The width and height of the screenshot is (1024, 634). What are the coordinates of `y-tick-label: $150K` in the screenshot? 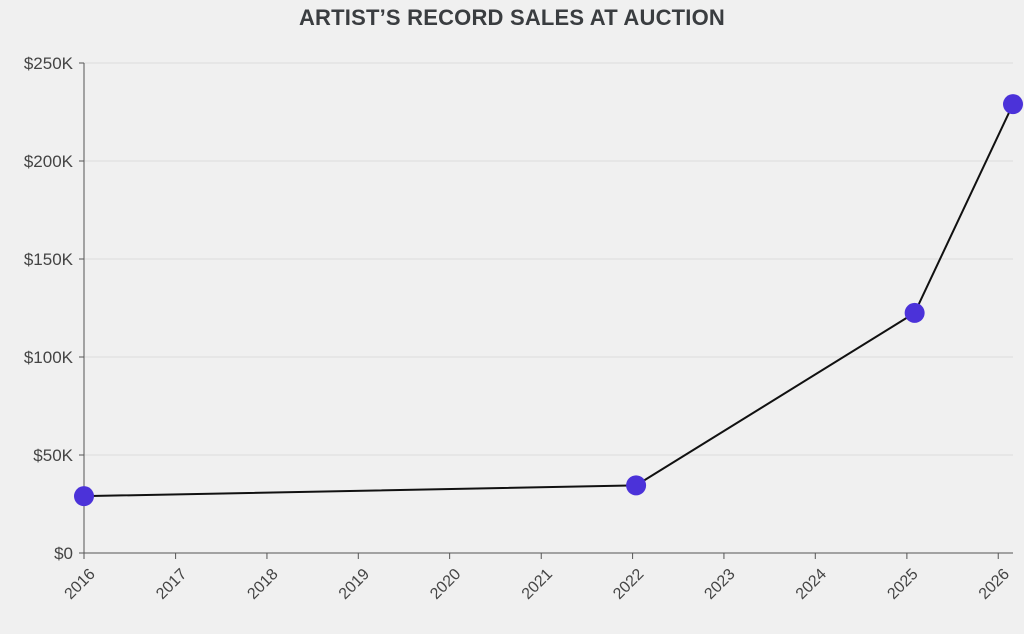 It's located at (49, 259).